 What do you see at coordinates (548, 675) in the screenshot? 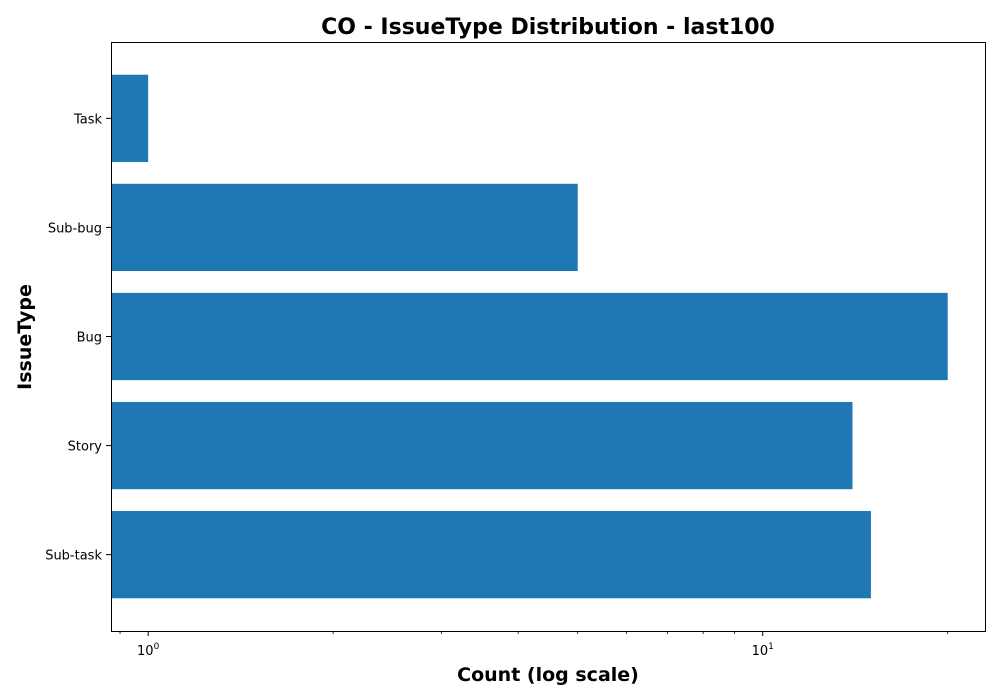
I see `x-axis-label: Count (log scale)` at bounding box center [548, 675].